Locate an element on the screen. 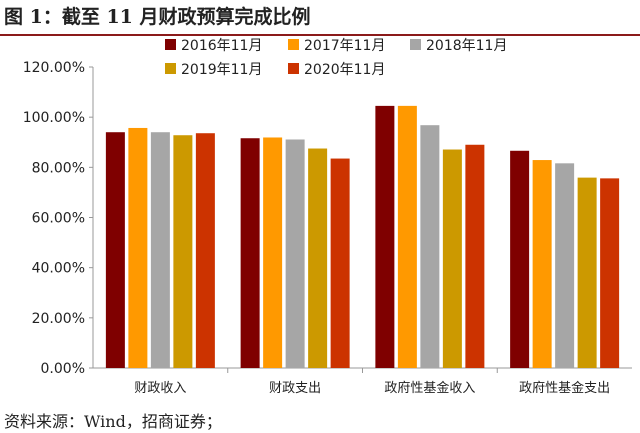  title-divider is located at coordinates (320, 35).